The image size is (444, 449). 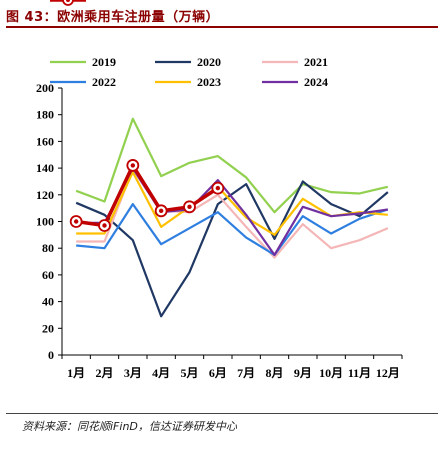 What do you see at coordinates (104, 1) in the screenshot?
I see `legend-label: 2025` at bounding box center [104, 1].